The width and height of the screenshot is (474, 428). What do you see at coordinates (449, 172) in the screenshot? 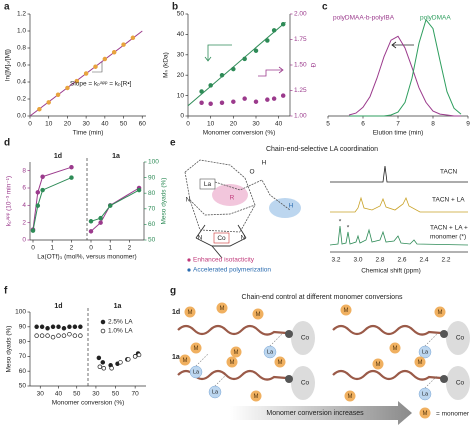
I see `spectrum-label: TACN` at bounding box center [449, 172].